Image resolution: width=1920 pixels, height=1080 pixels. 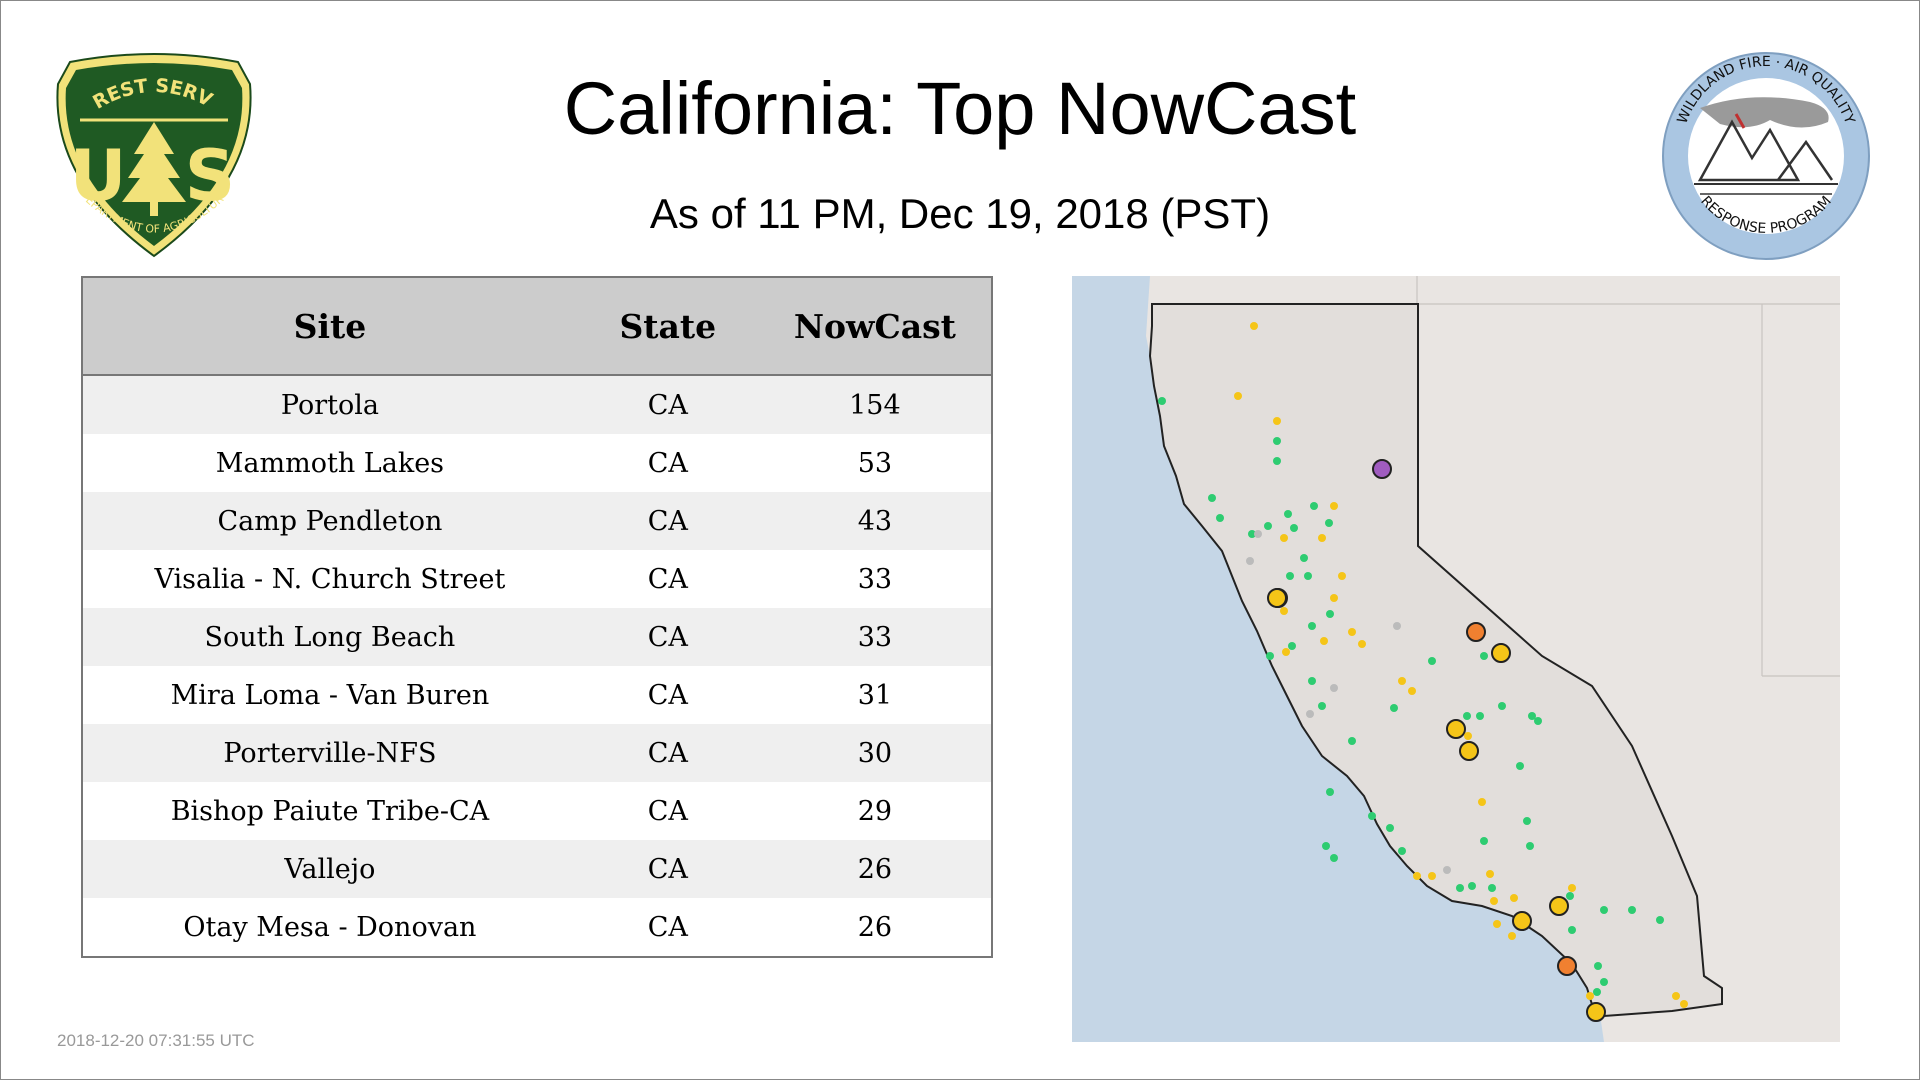 I want to click on unhealthy-site-marker, so click(x=1382, y=469).